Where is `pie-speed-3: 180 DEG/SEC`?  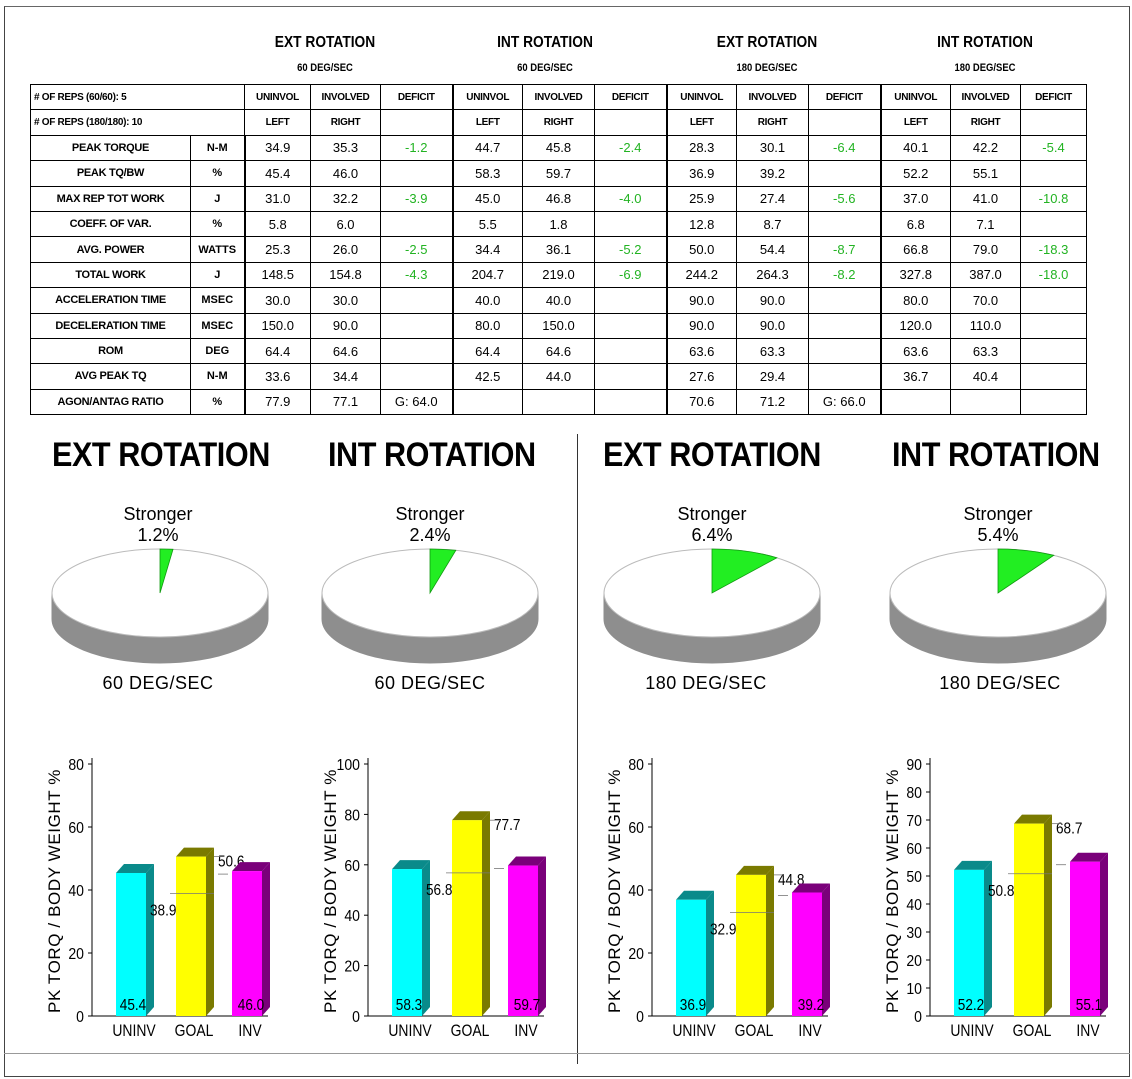
pie-speed-3: 180 DEG/SEC is located at coordinates (706, 683).